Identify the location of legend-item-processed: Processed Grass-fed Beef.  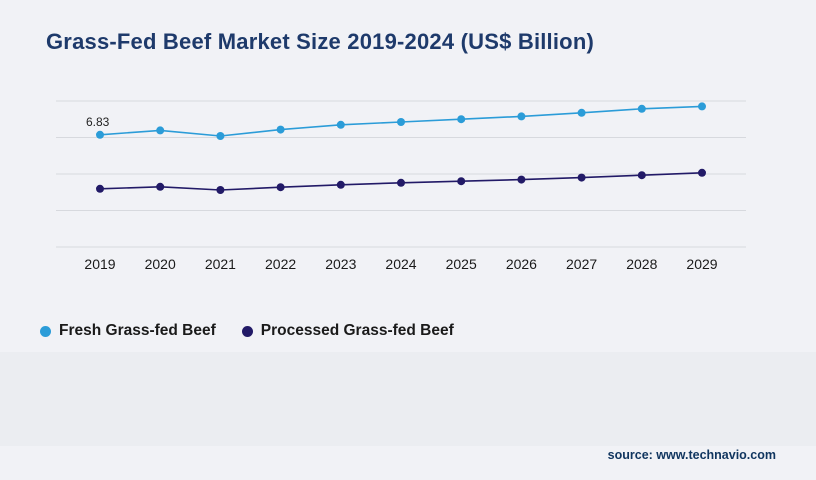
(347, 331).